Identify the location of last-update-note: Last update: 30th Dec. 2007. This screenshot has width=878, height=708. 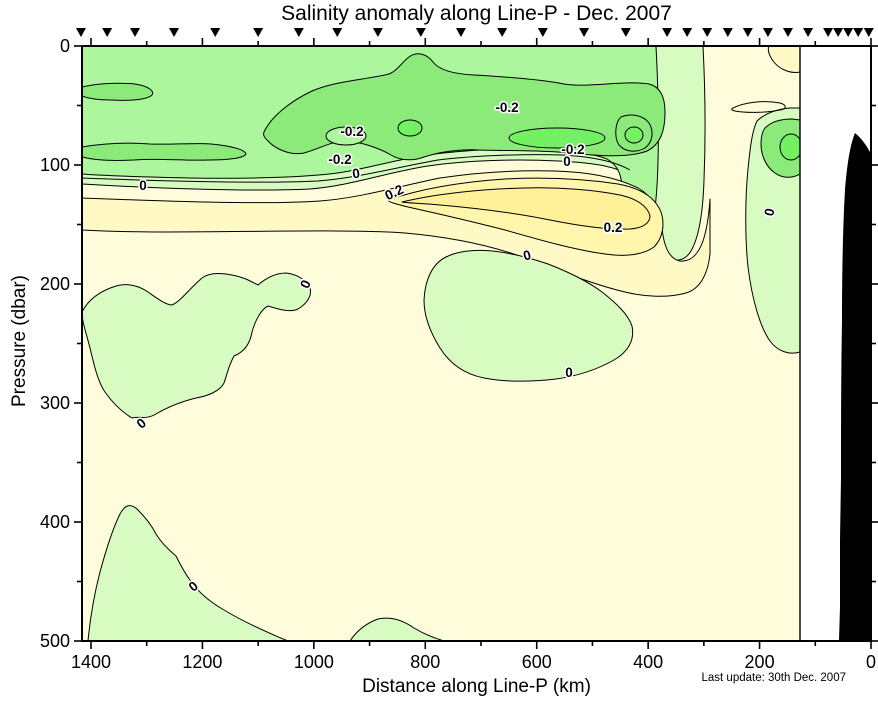
(774, 678).